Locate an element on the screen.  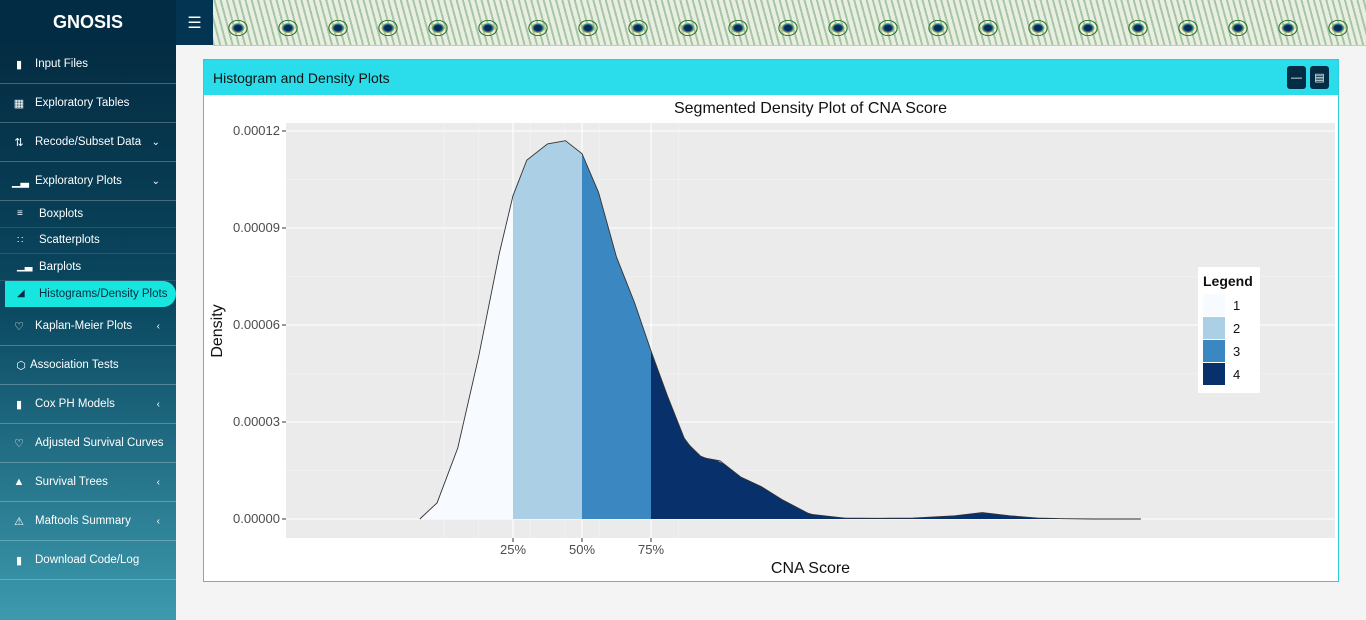
y-tick-label: 0.00012 is located at coordinates (256, 130).